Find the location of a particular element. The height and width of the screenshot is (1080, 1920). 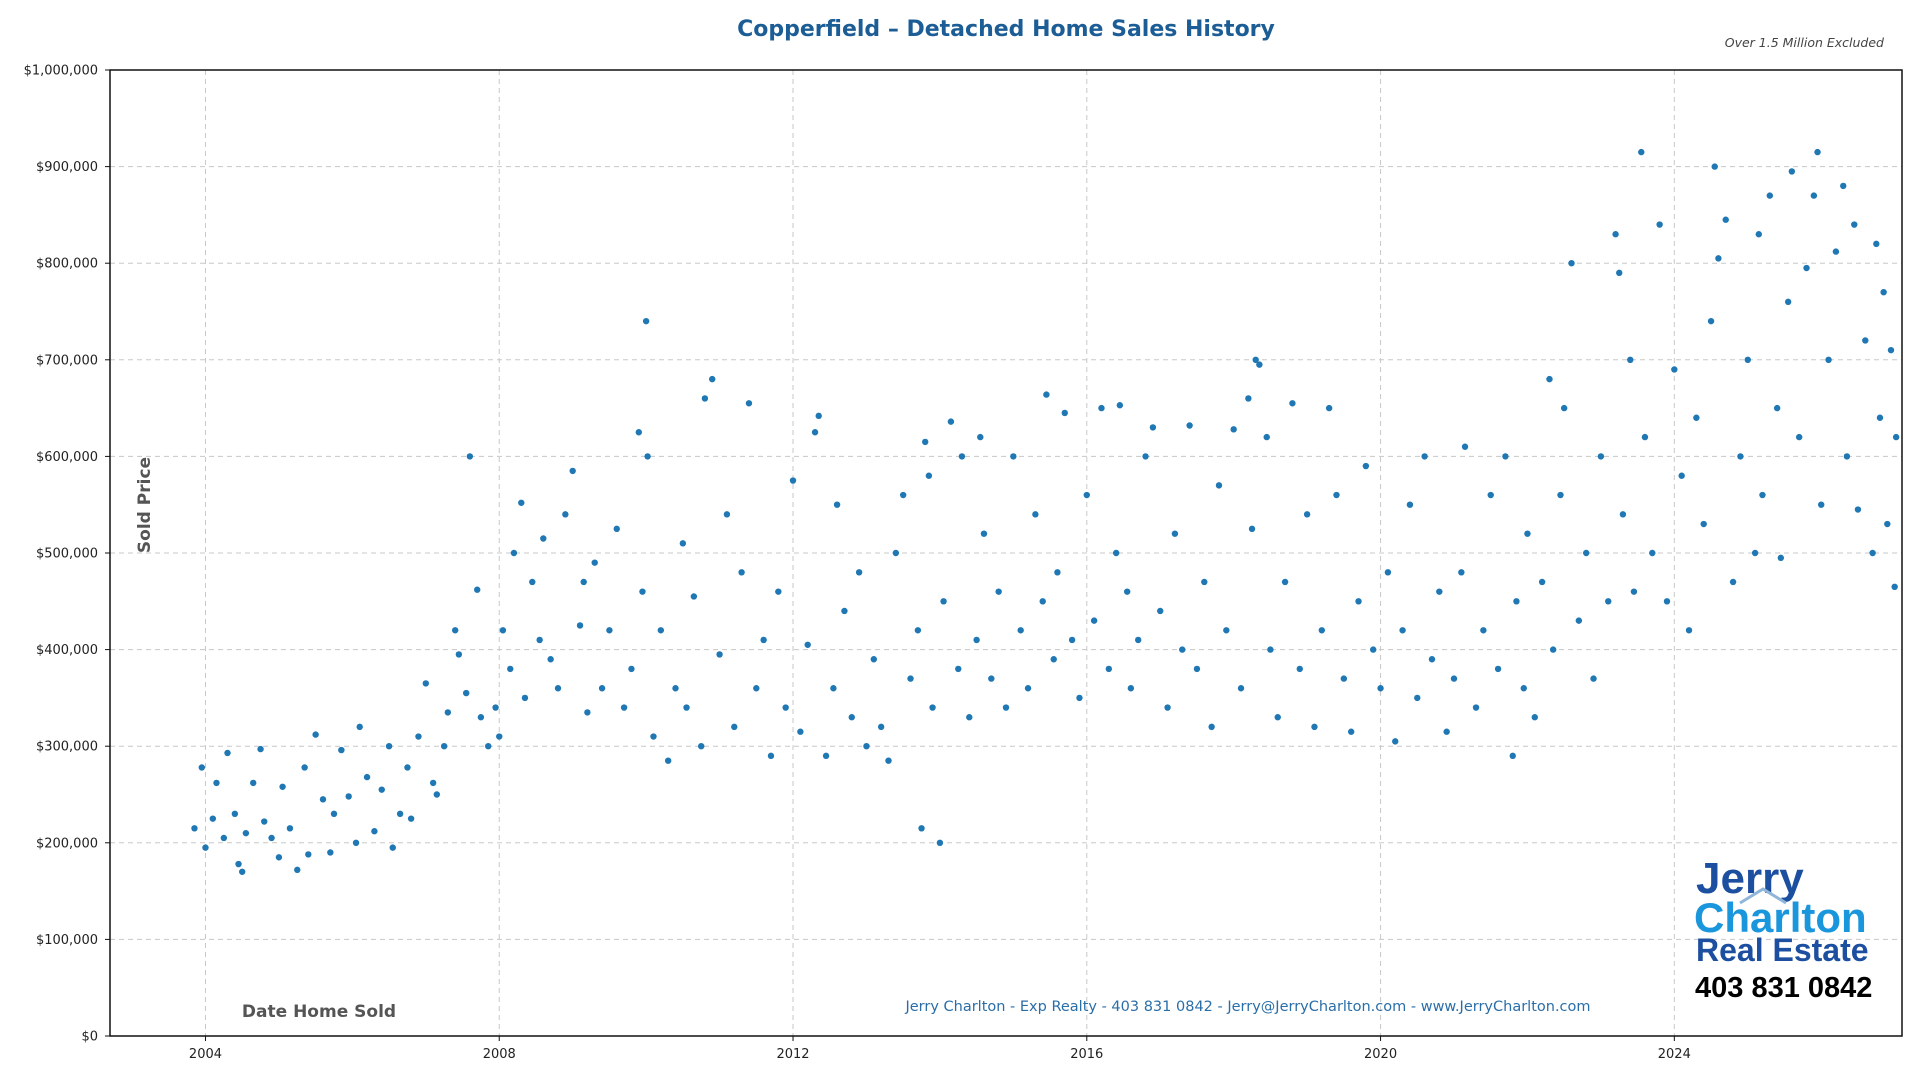

y-tick-label: $900,000 is located at coordinates (67, 167).